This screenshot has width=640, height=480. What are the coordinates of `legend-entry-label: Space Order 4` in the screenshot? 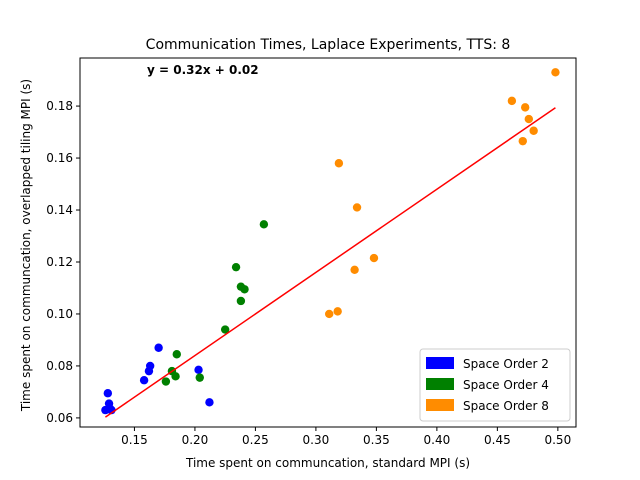 It's located at (506, 385).